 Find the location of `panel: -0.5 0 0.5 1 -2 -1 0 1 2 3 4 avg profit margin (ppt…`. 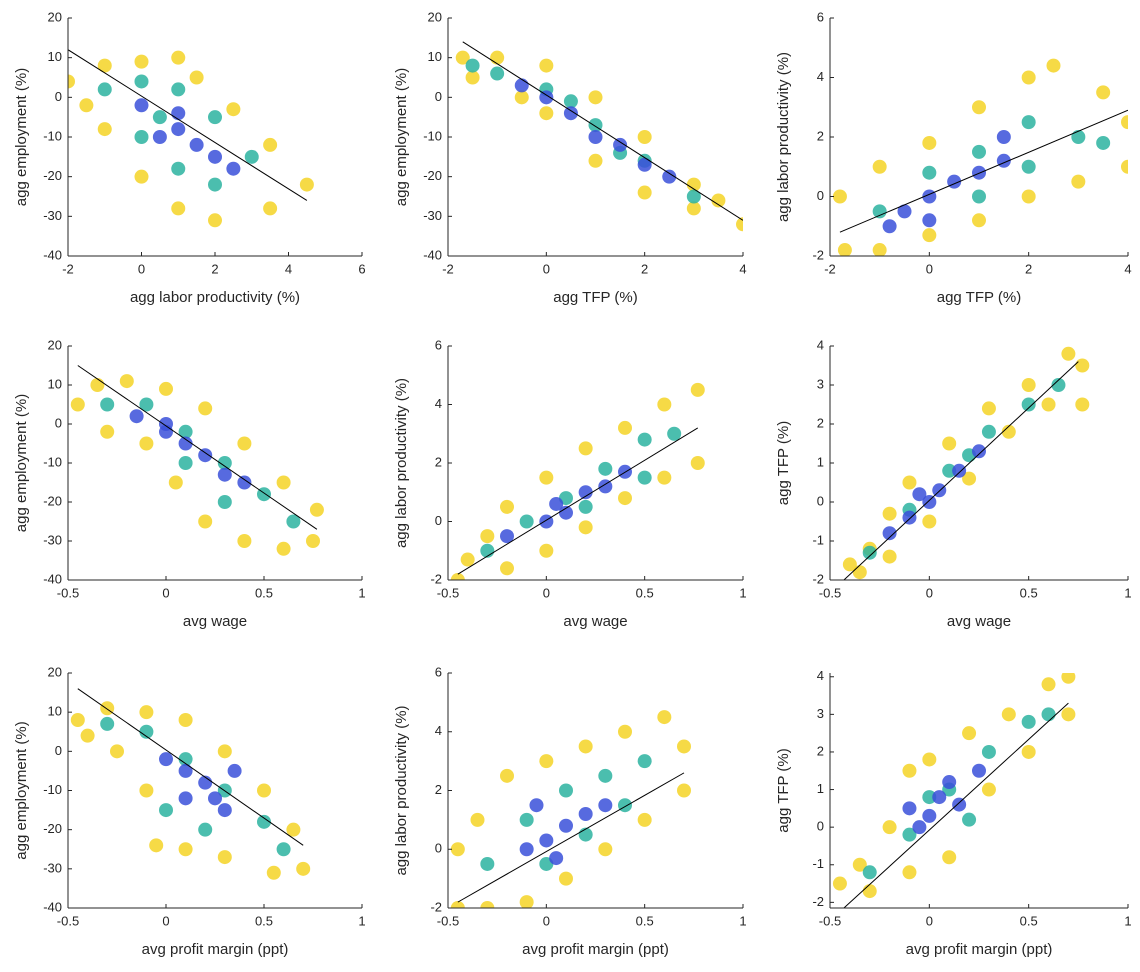

panel: -0.5 0 0.5 1 -2 -1 0 1 2 3 4 avg profit margin (ppt… is located at coordinates (953, 813).